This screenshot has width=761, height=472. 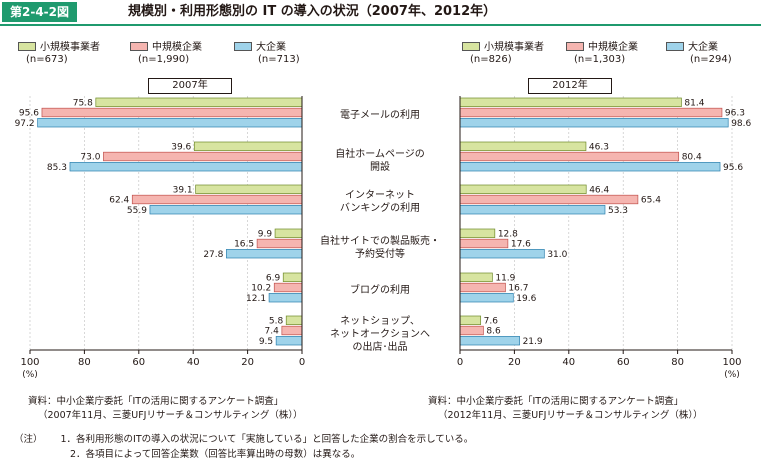 I want to click on legend-swatch-large, so click(x=675, y=46).